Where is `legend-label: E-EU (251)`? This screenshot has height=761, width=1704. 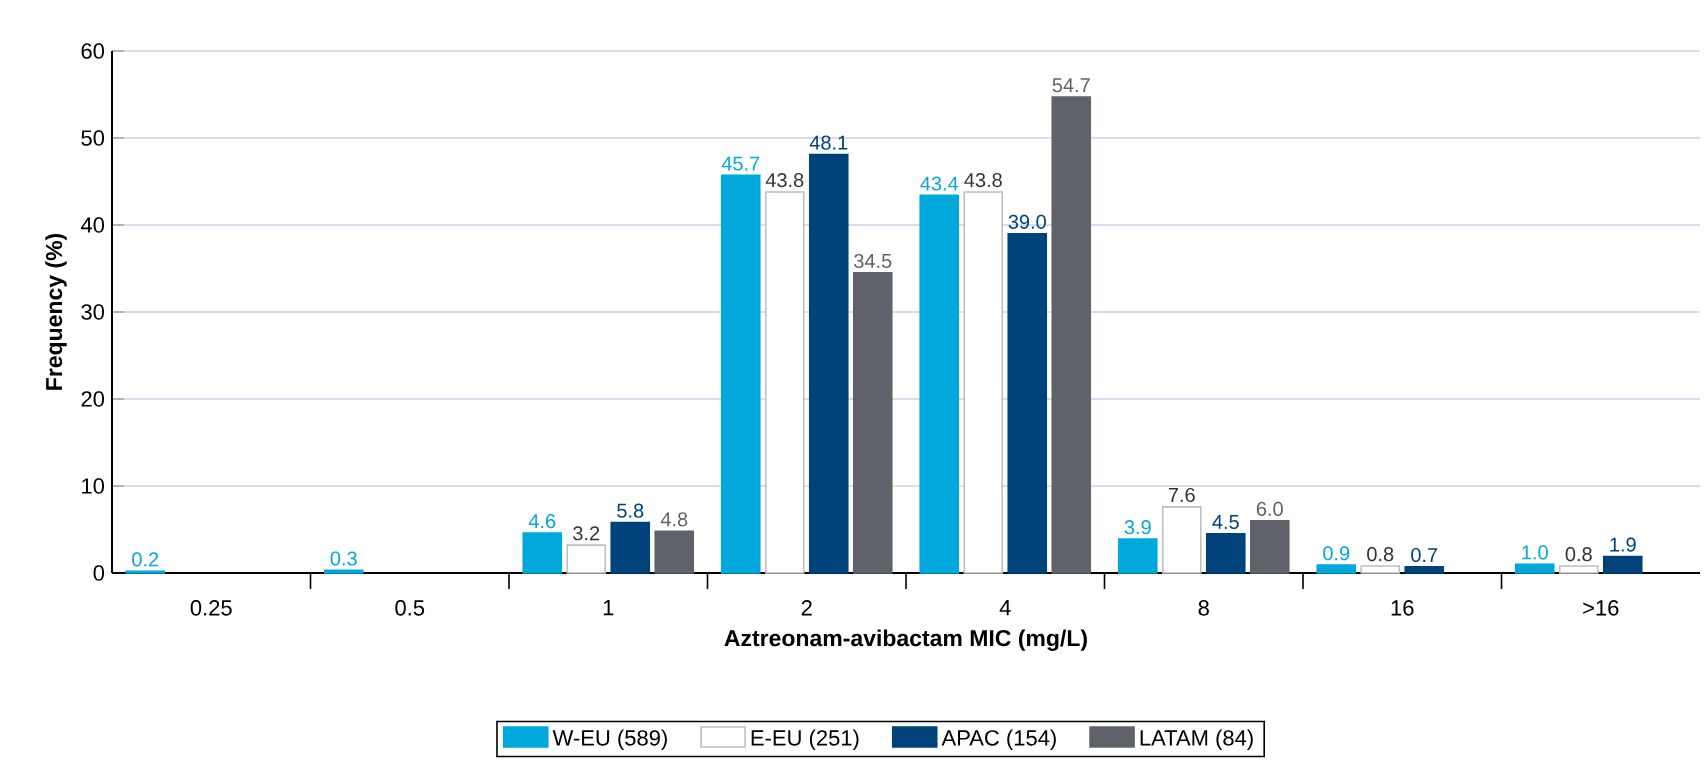 legend-label: E-EU (251) is located at coordinates (805, 740).